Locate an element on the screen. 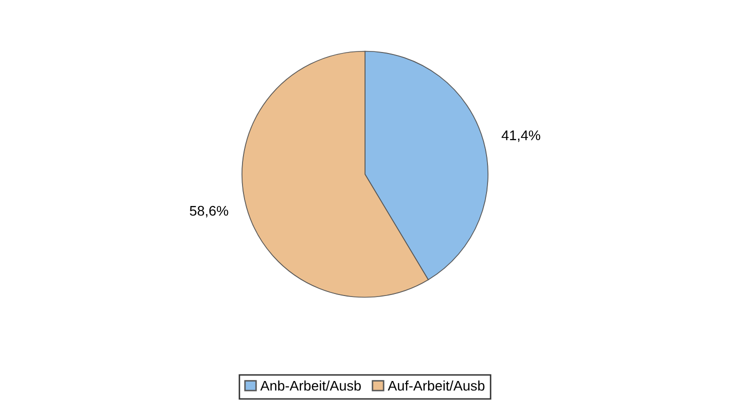  data-label: 58,6% is located at coordinates (209, 212).